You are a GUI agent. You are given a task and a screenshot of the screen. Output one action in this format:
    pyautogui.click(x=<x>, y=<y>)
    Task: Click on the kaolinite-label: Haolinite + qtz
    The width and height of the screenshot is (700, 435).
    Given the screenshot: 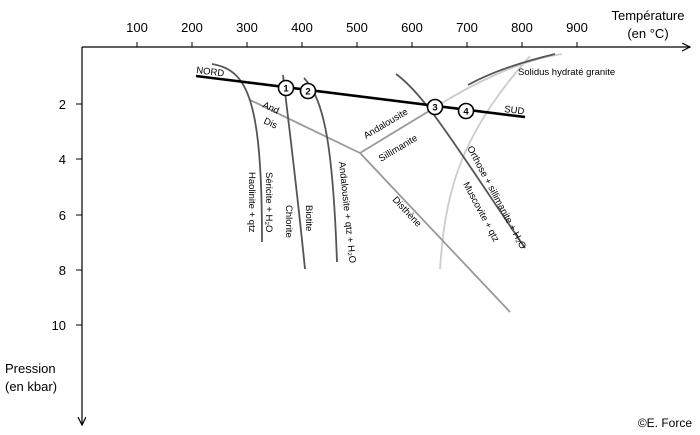 What is the action you would take?
    pyautogui.click(x=251, y=202)
    